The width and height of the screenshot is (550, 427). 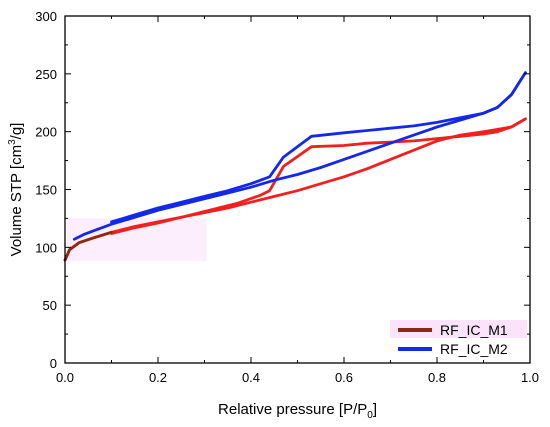 What do you see at coordinates (474, 349) in the screenshot?
I see `legend-label-rf-ic-m2: RF_IC_M2` at bounding box center [474, 349].